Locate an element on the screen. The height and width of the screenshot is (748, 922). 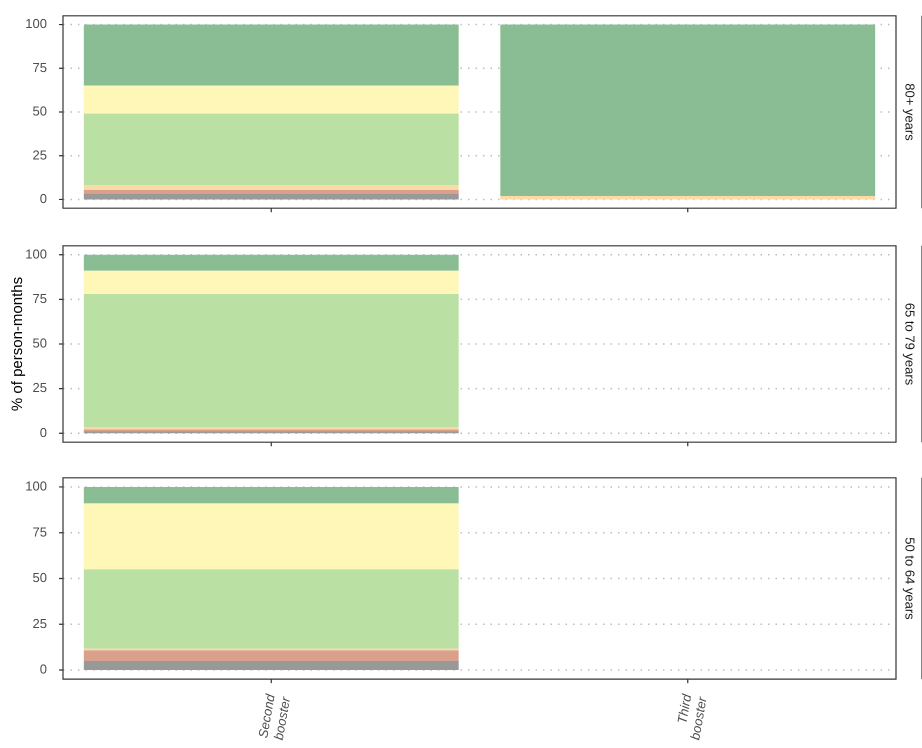
text: 50 to 64 years is located at coordinates (910, 578).